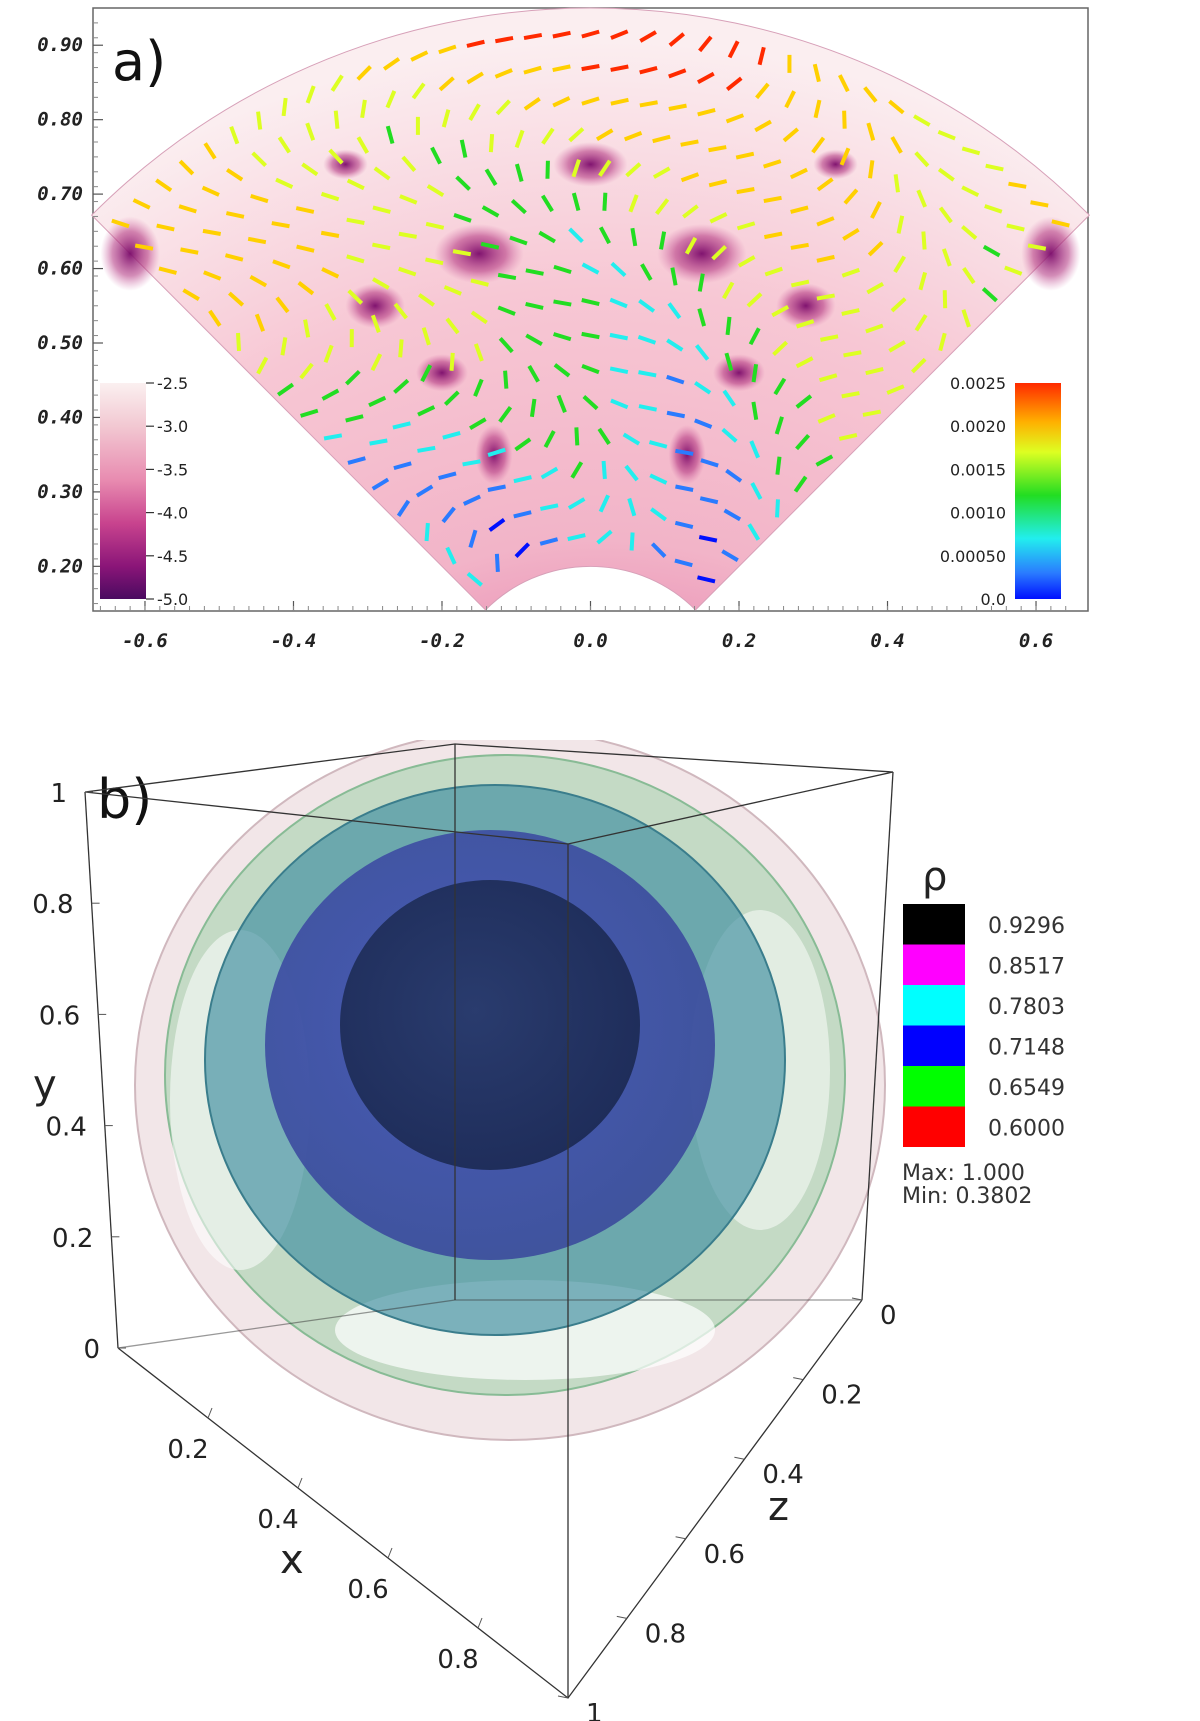  Describe the element at coordinates (442, 641) in the screenshot. I see `x-tick-label: -0.2` at that location.